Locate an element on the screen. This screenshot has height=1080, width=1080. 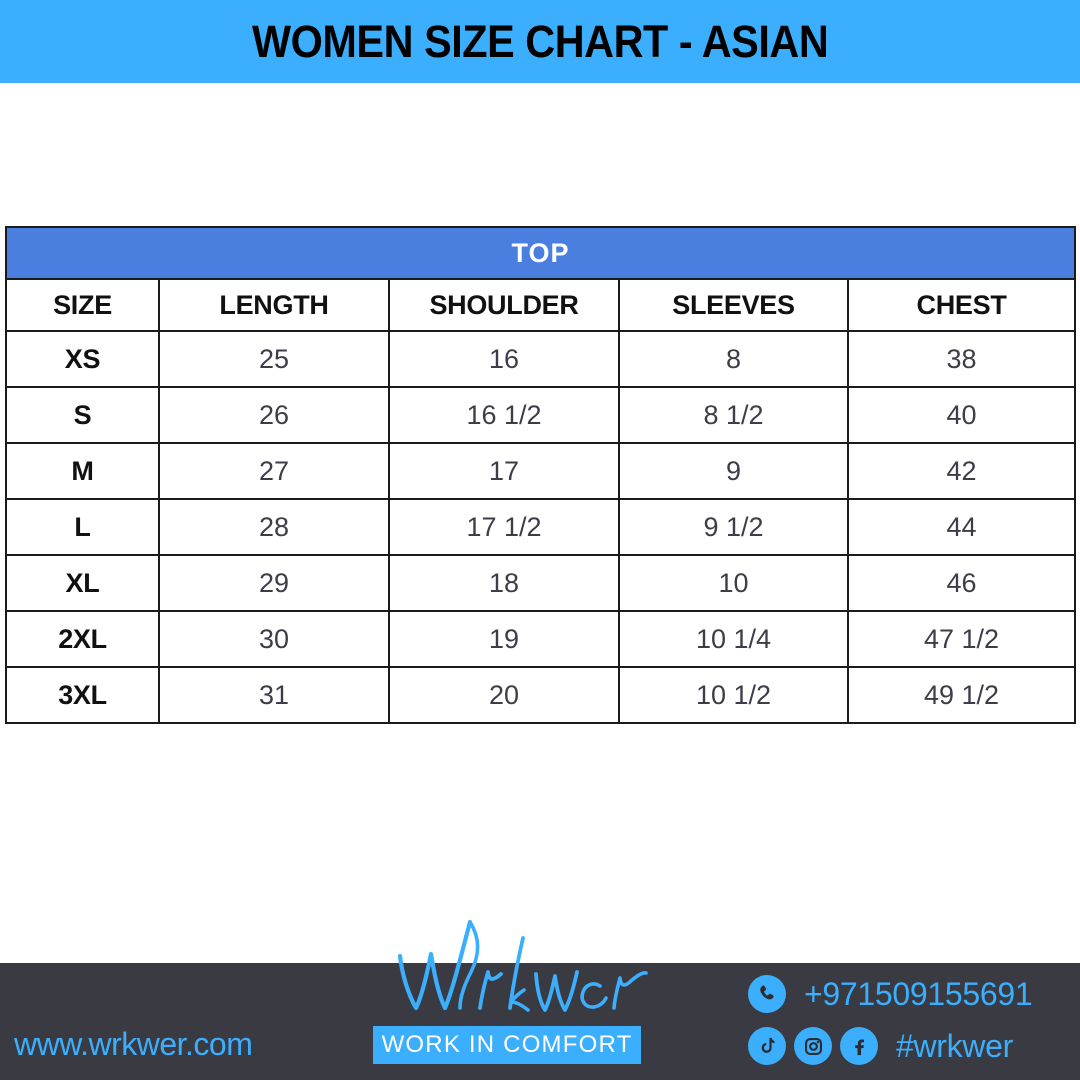
table-row: 2XL 30 19 10 1/4 47 1/2 is located at coordinates (541, 639).